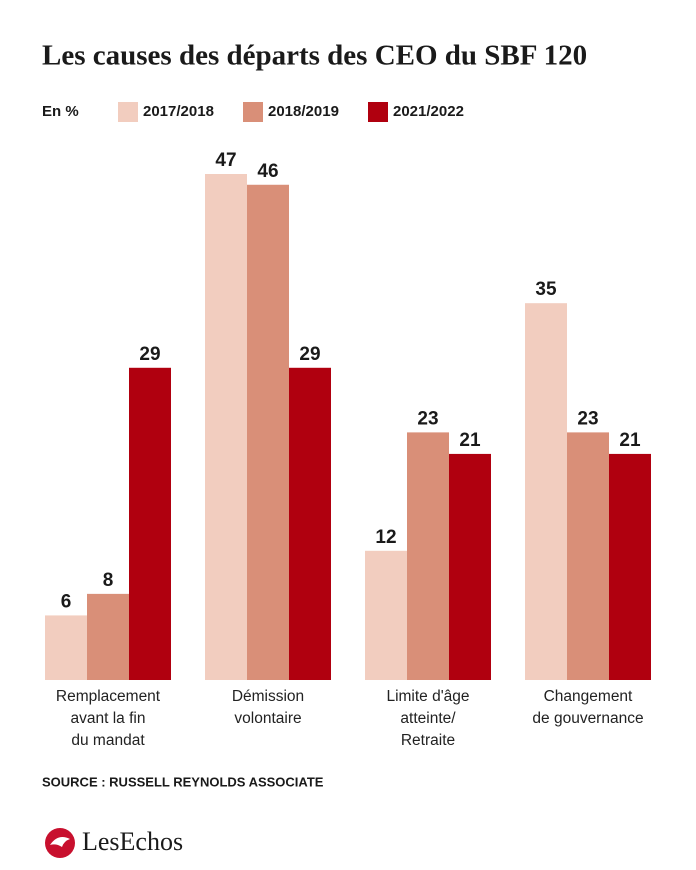  Describe the element at coordinates (108, 718) in the screenshot. I see `category-label: avant la fin` at that location.